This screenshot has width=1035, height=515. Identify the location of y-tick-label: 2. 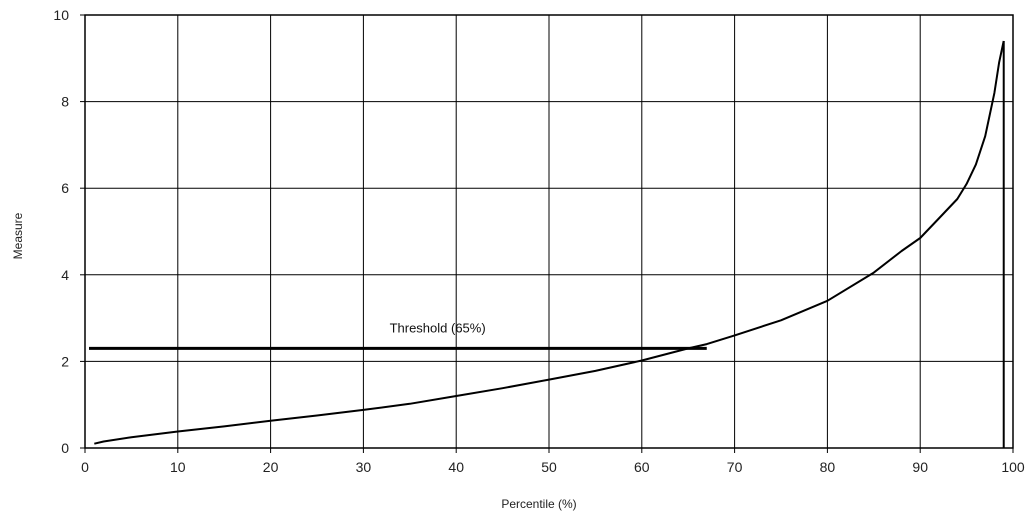
(65, 361).